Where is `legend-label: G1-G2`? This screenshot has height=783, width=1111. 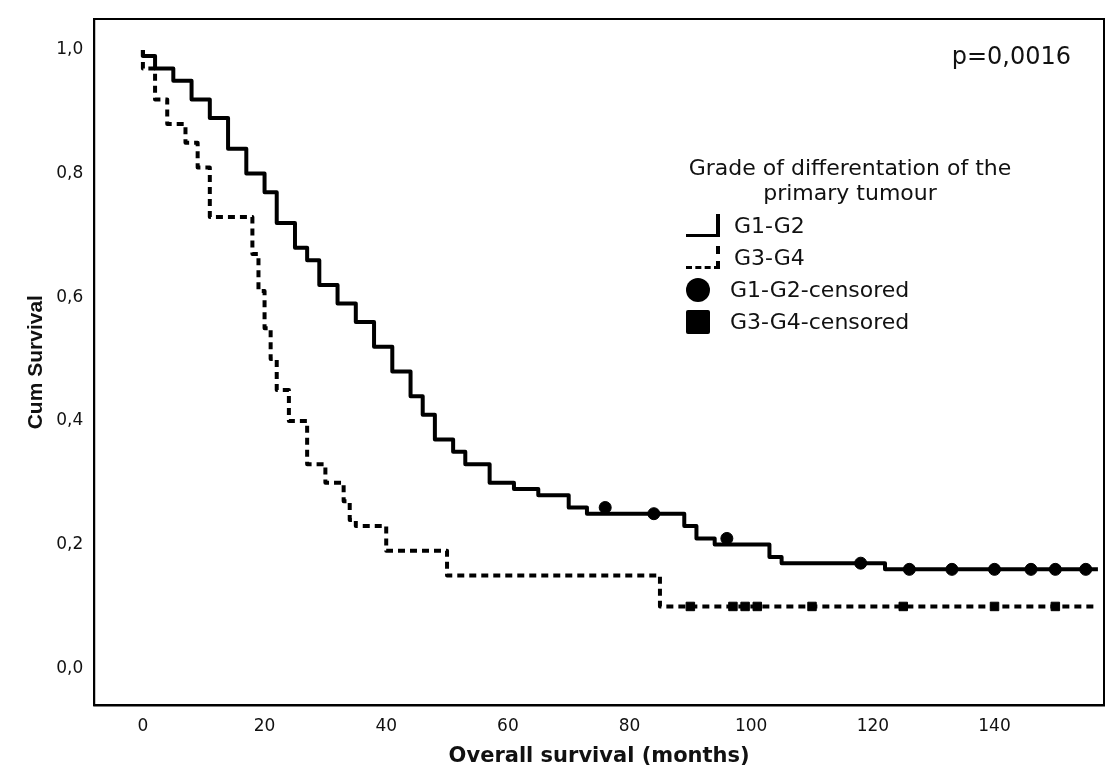
legend-label: G1-G2 is located at coordinates (769, 226).